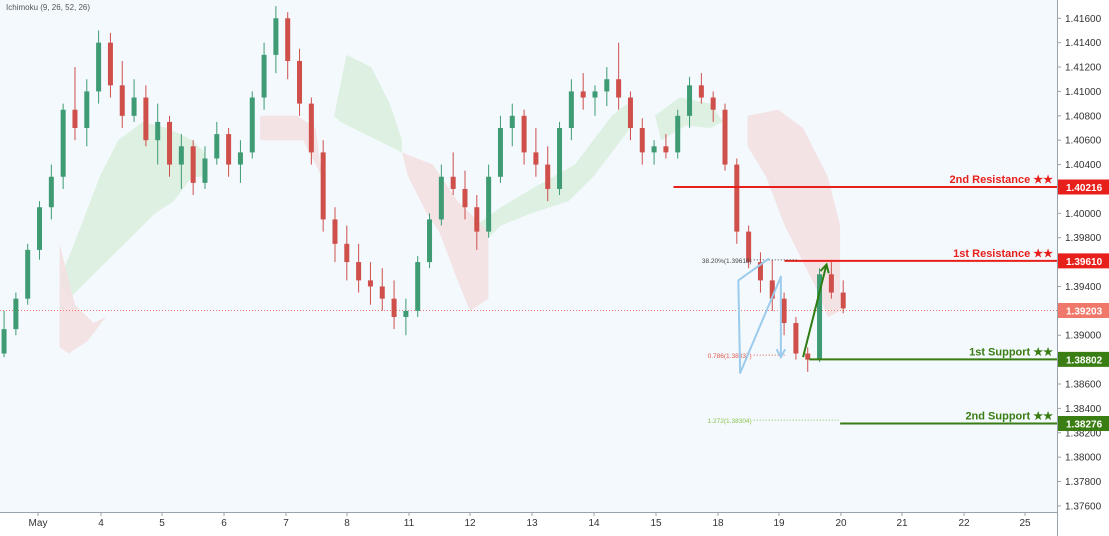  I want to click on y-tick-label: 1.41000, so click(1083, 92).